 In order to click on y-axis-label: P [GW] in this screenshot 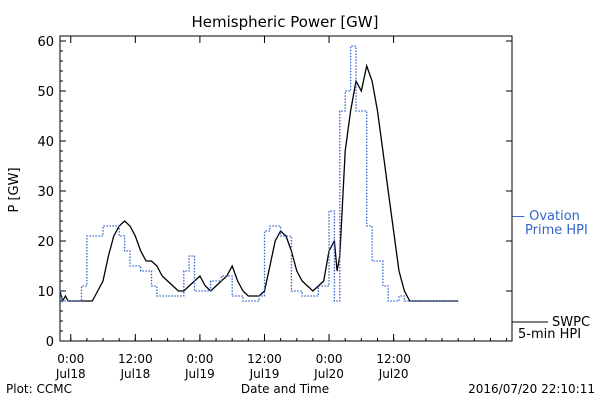, I will do `click(14, 189)`.